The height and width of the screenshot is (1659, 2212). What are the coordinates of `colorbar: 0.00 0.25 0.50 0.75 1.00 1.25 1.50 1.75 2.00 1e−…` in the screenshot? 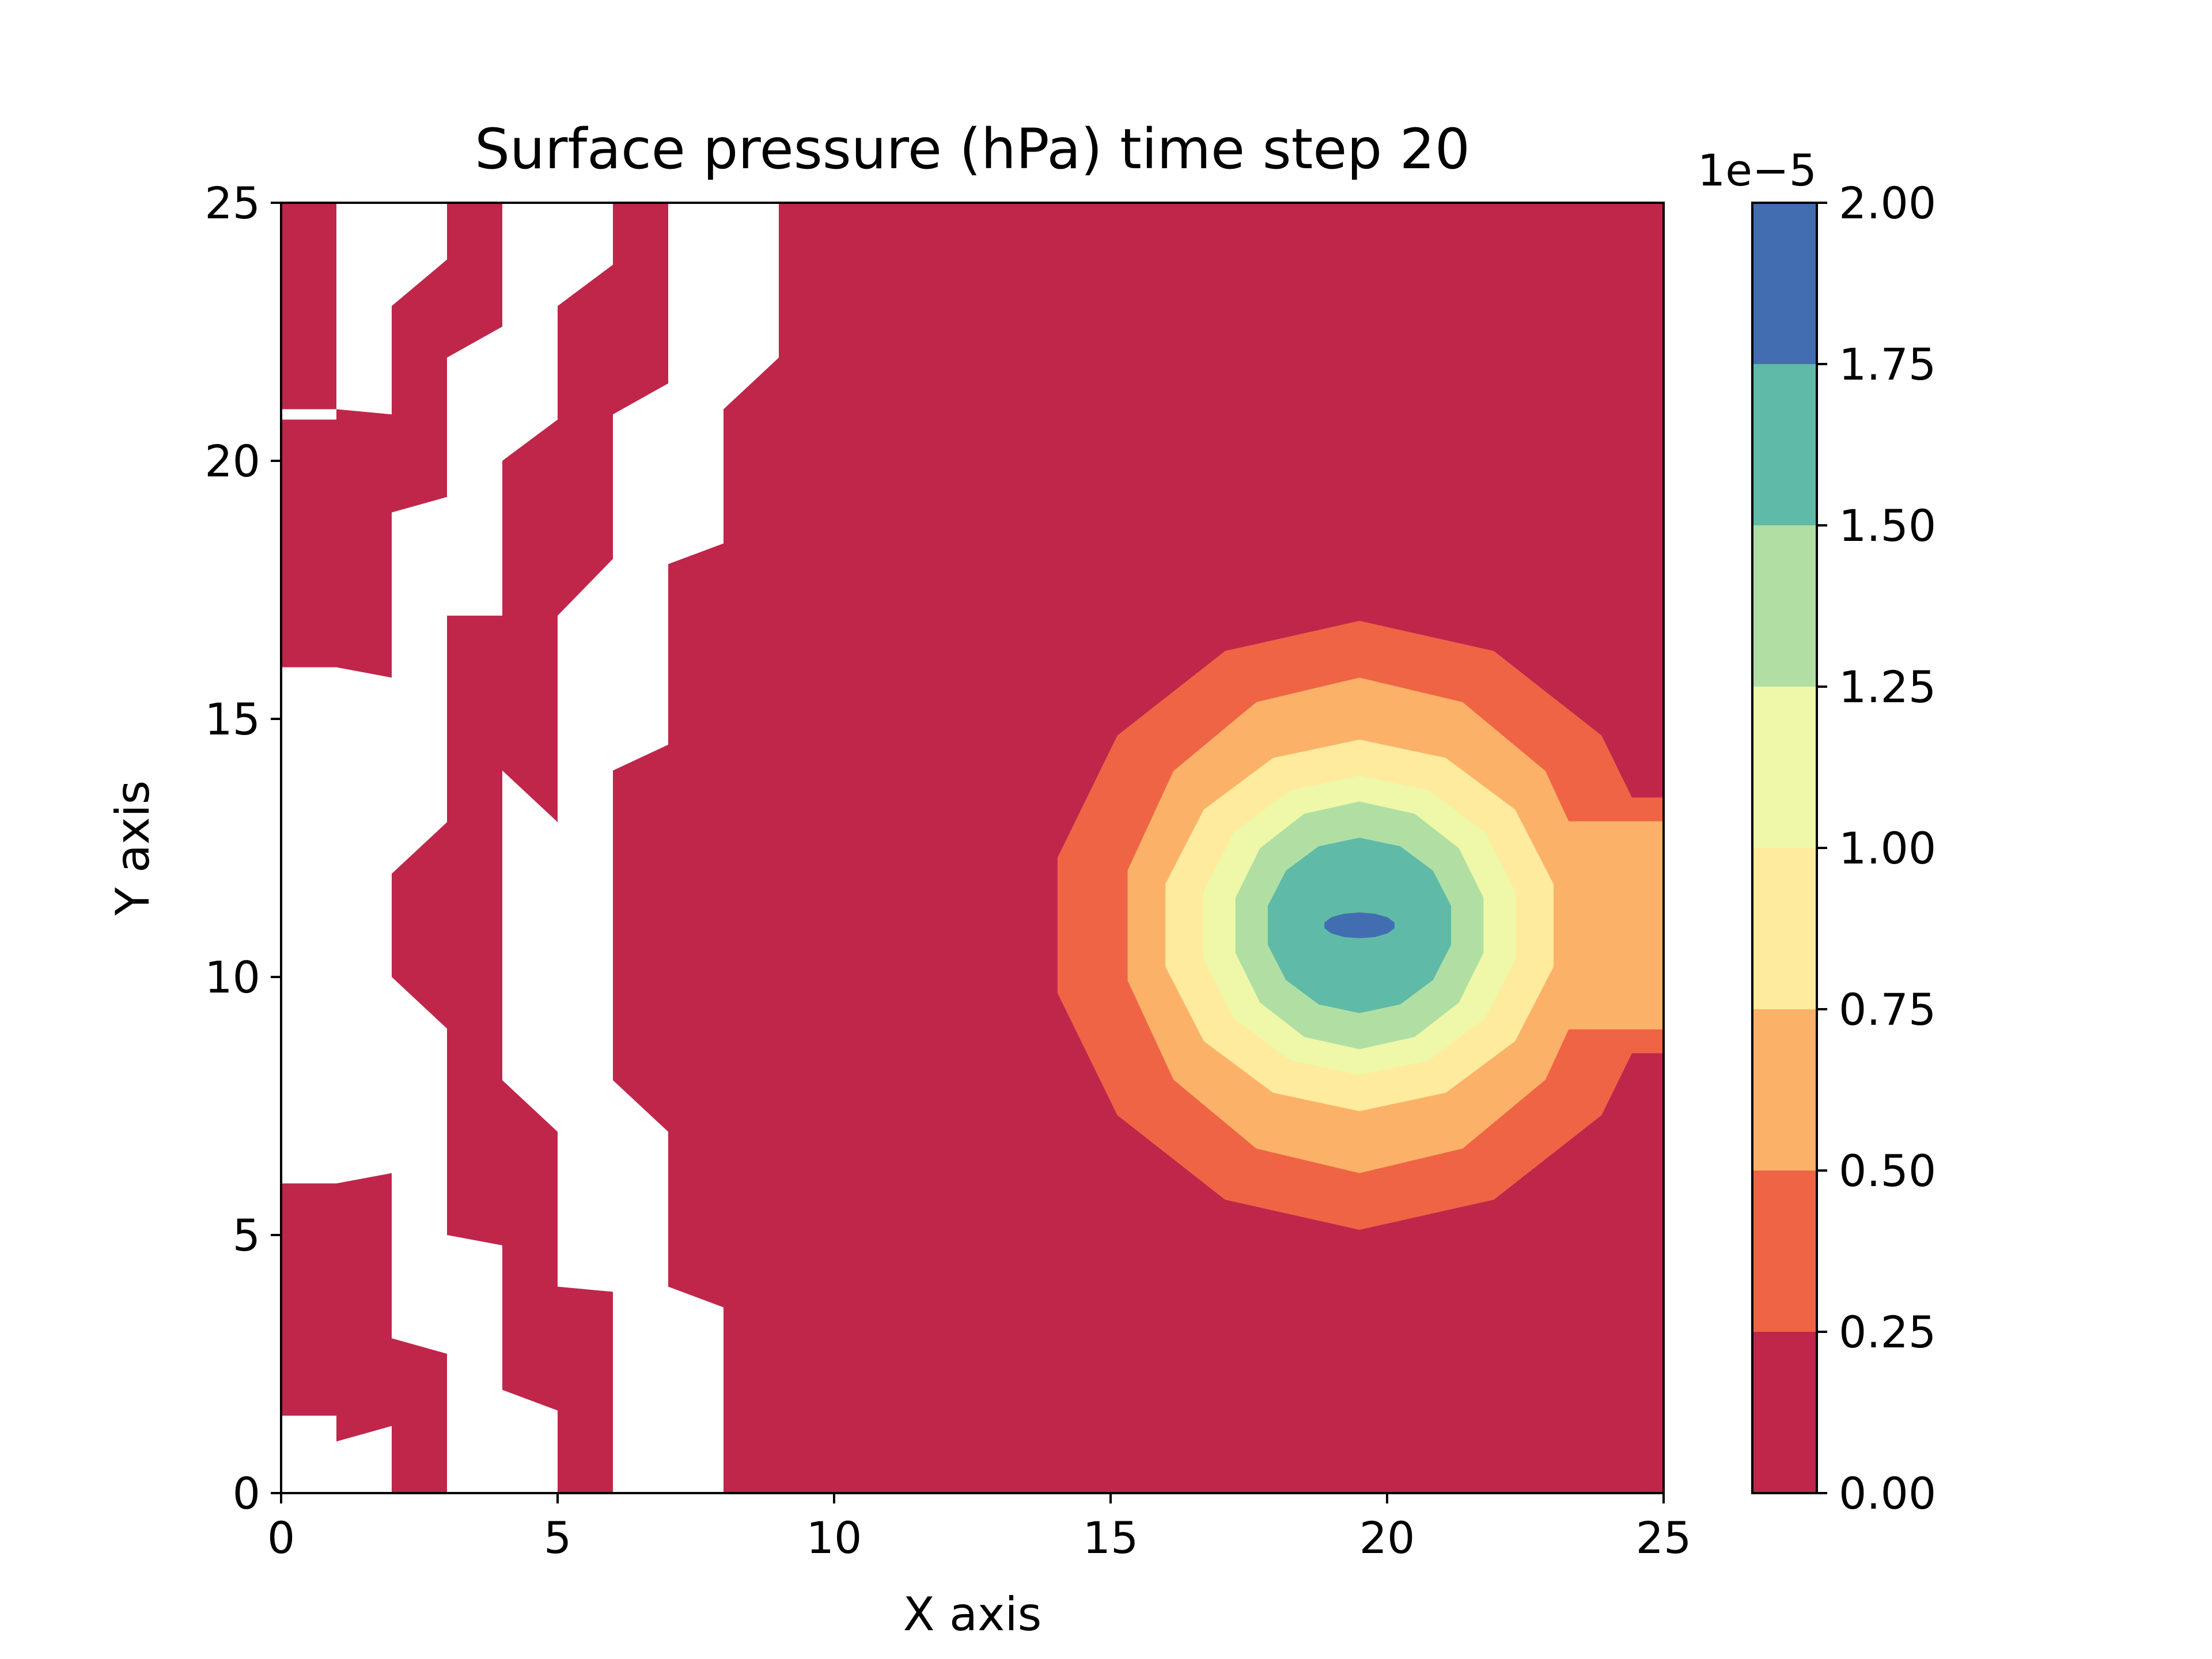 It's located at (1817, 832).